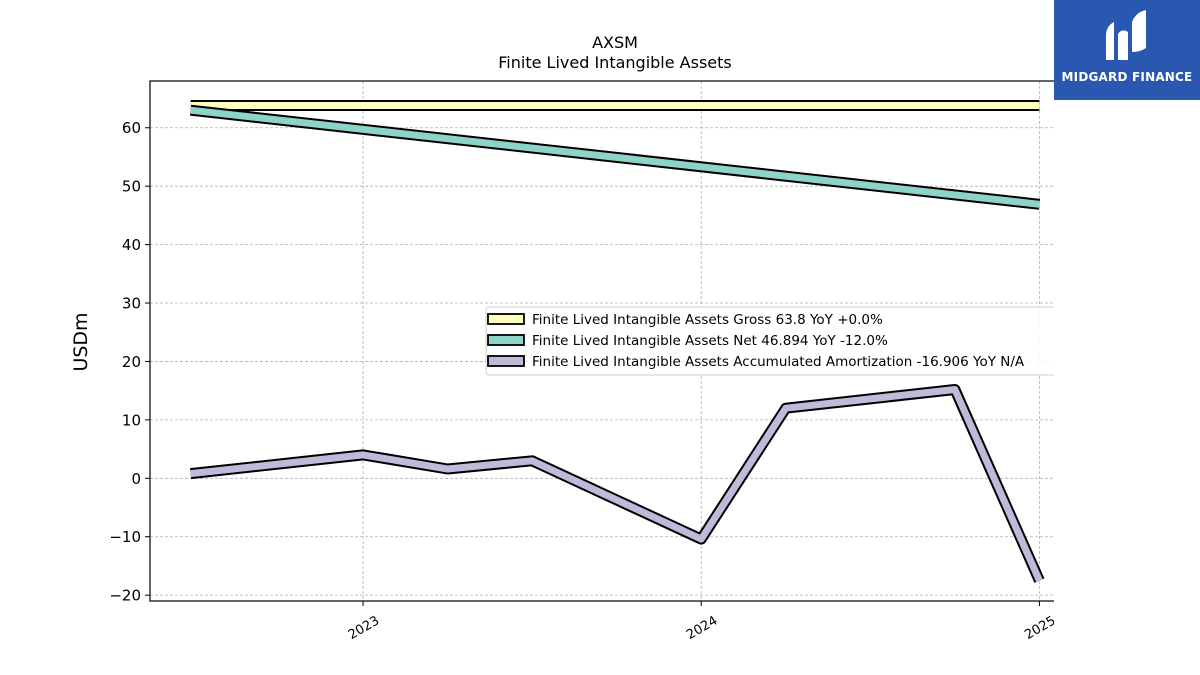  What do you see at coordinates (131, 128) in the screenshot?
I see `y-tick-label: 60` at bounding box center [131, 128].